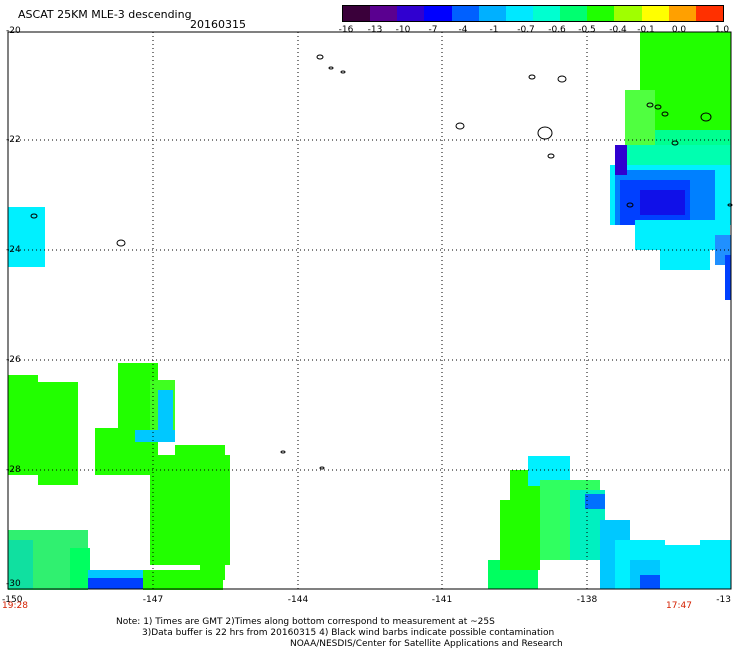 This screenshot has height=650, width=740. What do you see at coordinates (526, 30) in the screenshot?
I see `color-scale-label: -0.7` at bounding box center [526, 30].